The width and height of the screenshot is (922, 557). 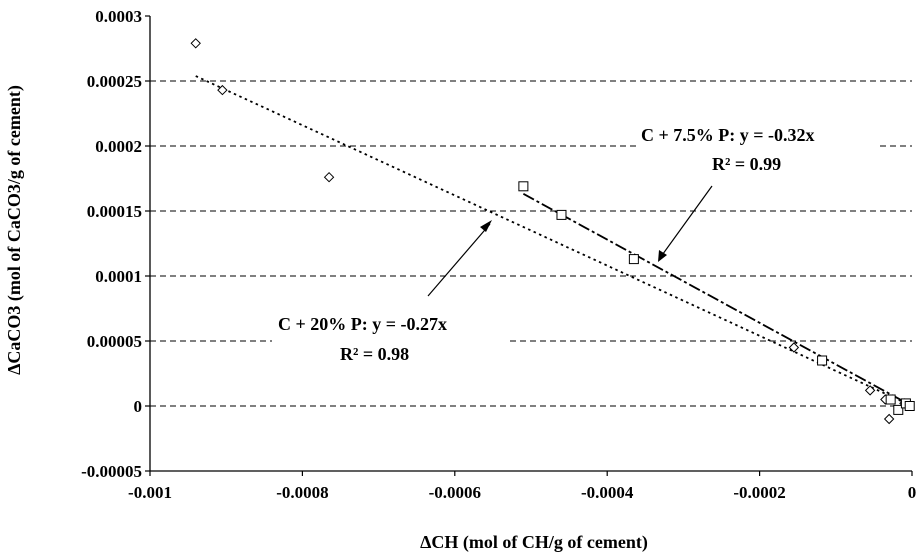 I want to click on annotation-20-equation: C + 20% P: y = -0.27x, so click(x=362, y=324).